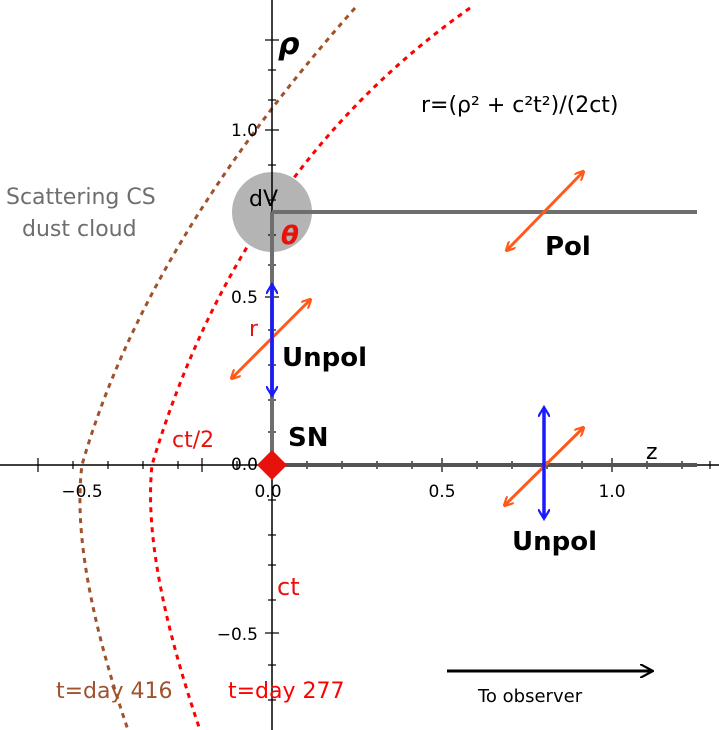 The height and width of the screenshot is (730, 719). Describe the element at coordinates (237, 635) in the screenshot. I see `y-tick-label: −0.5` at that location.